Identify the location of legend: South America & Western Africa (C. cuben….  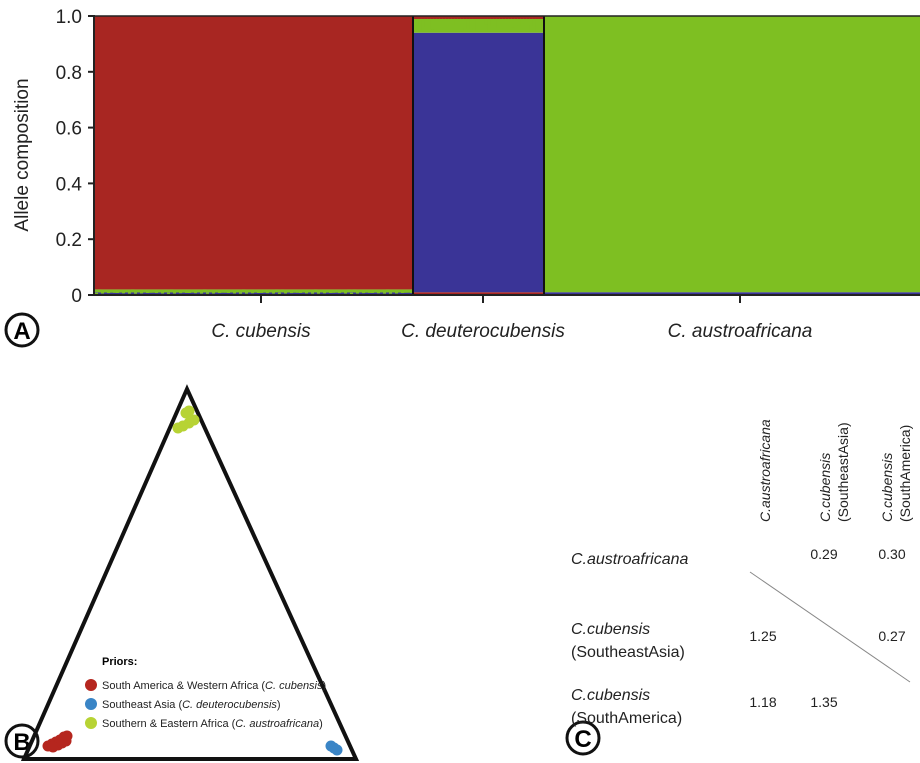
(205, 704).